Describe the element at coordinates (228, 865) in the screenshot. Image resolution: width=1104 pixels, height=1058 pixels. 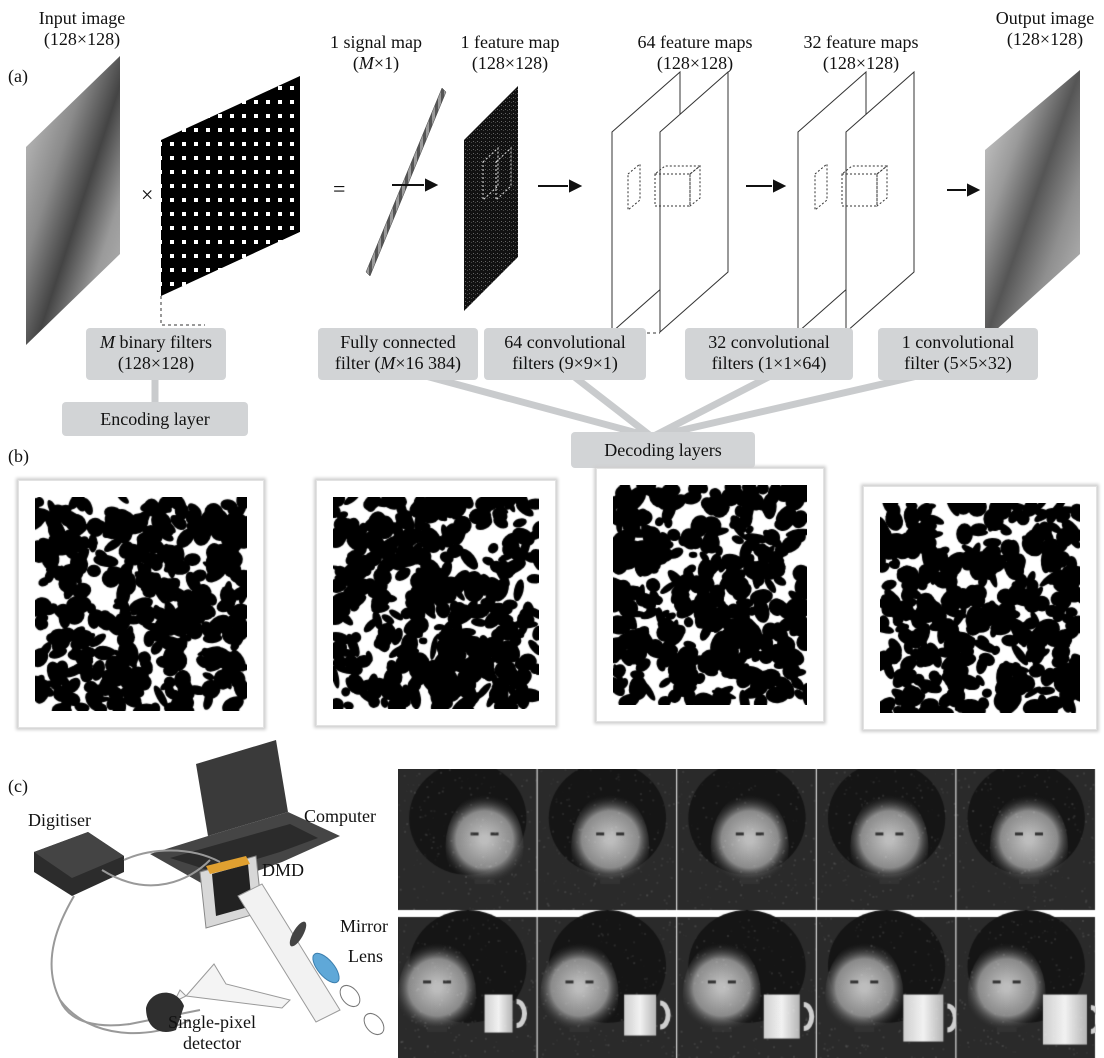
I see `dmd-chip` at that location.